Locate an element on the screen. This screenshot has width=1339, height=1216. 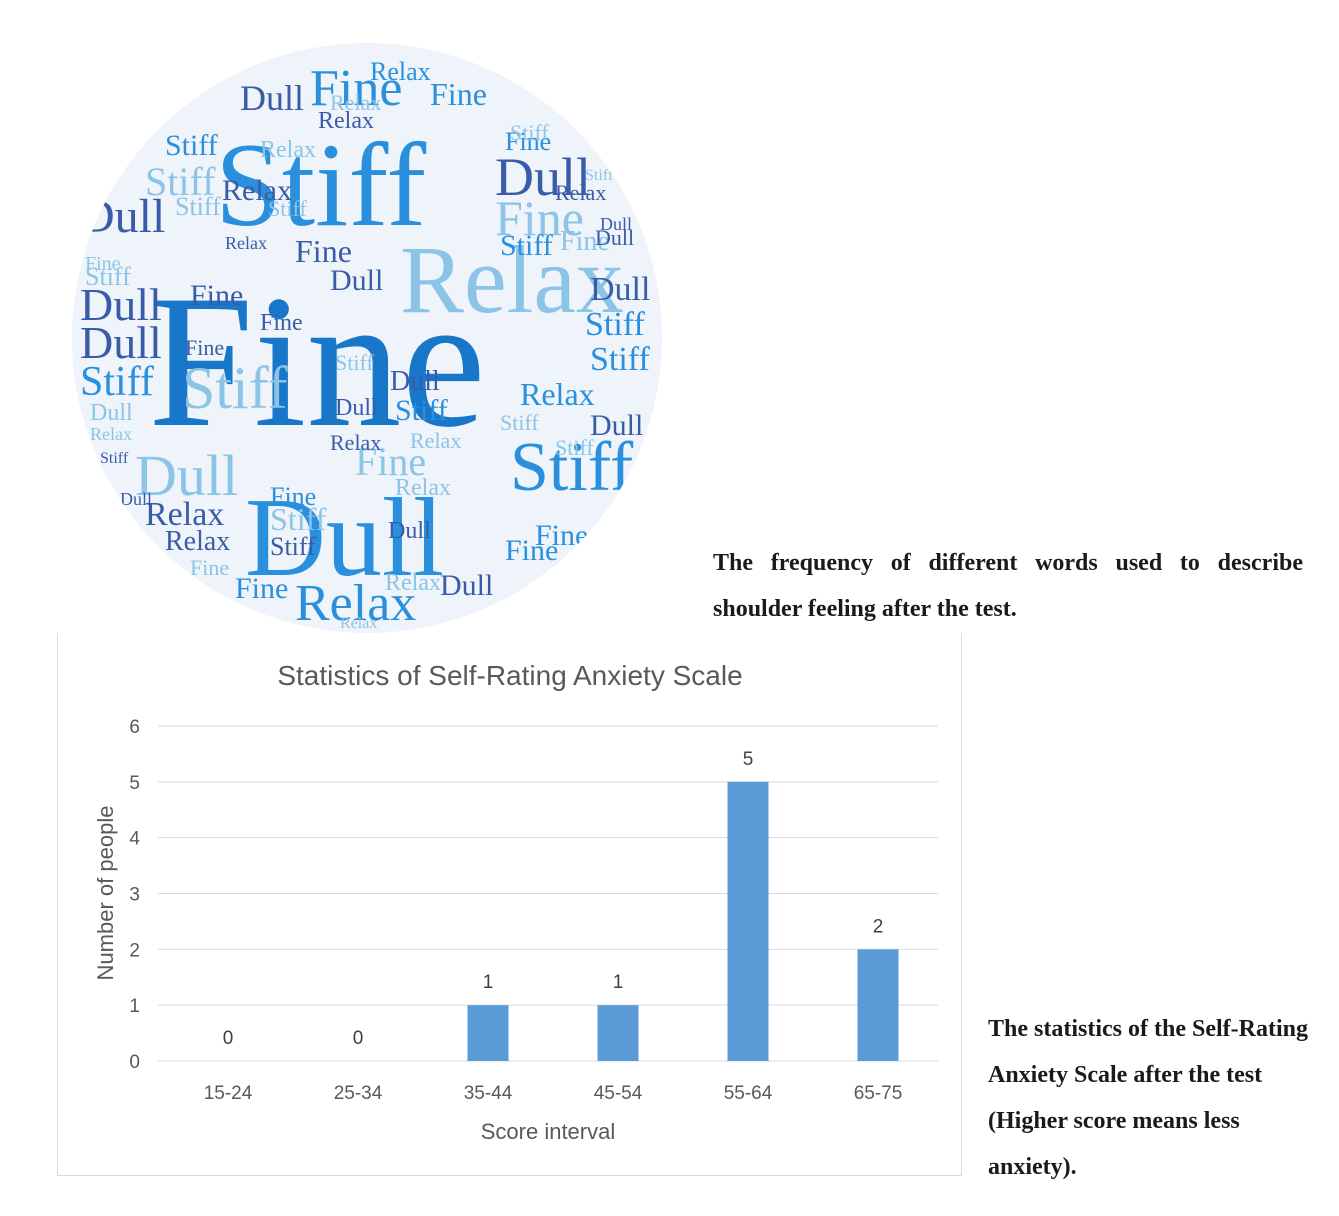
data-label: 5 is located at coordinates (748, 759).